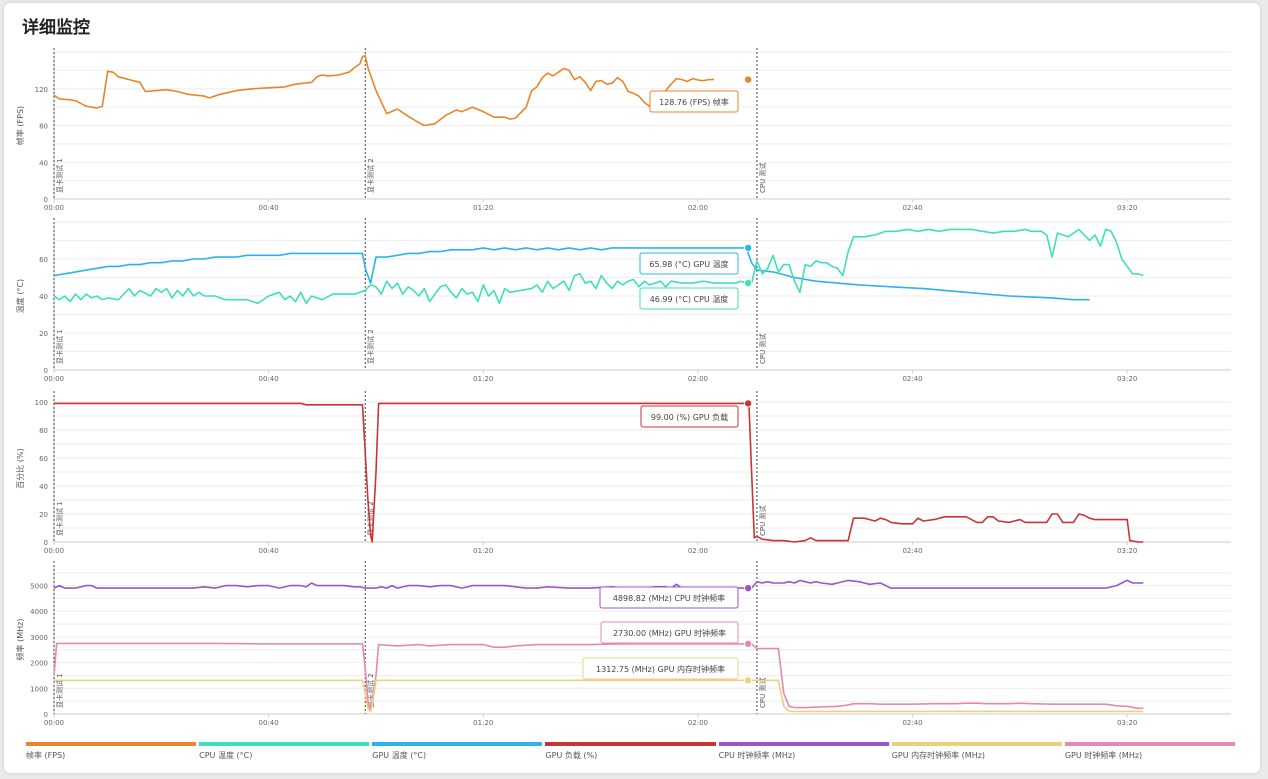 This screenshot has width=1268, height=779. What do you see at coordinates (1103, 755) in the screenshot?
I see `legend-label: GPU 时钟频率 (MHz)` at bounding box center [1103, 755].